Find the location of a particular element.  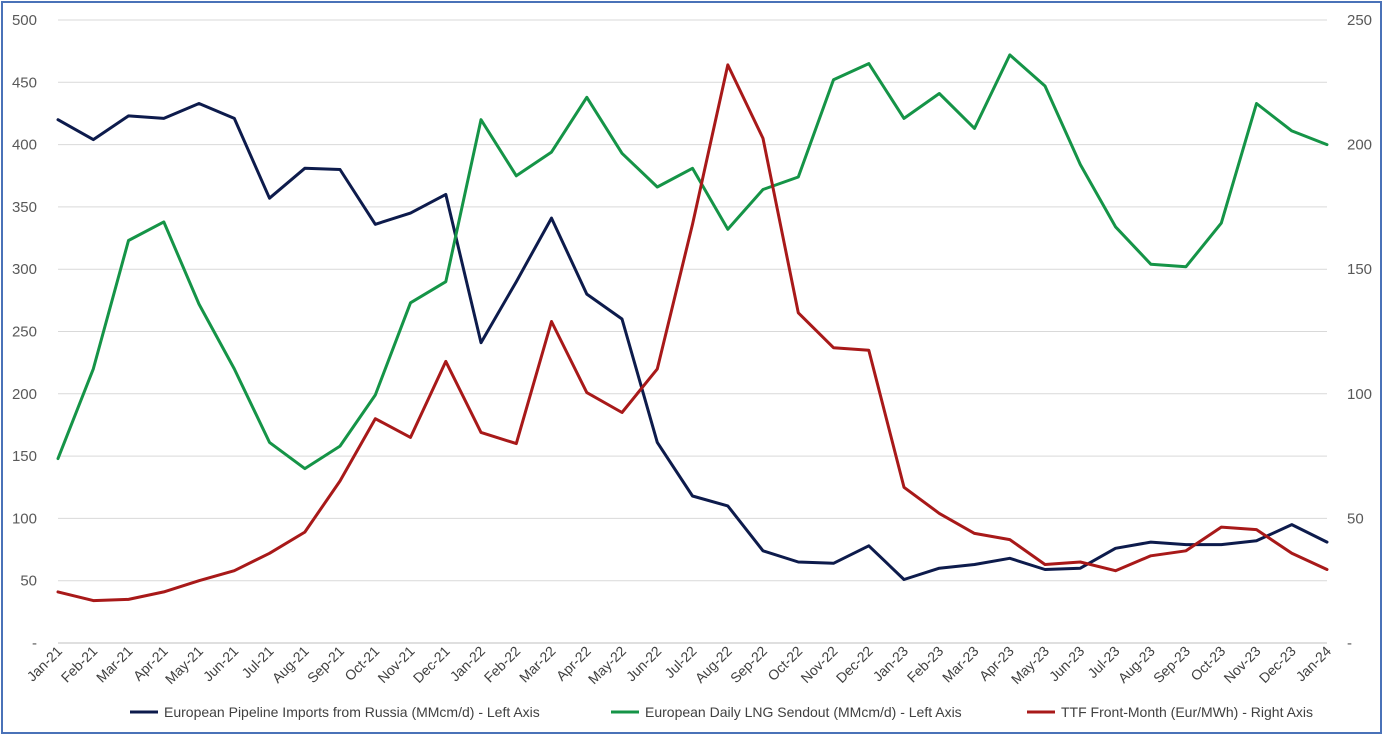

x-tick-label: Jan-21 is located at coordinates (45, 664).